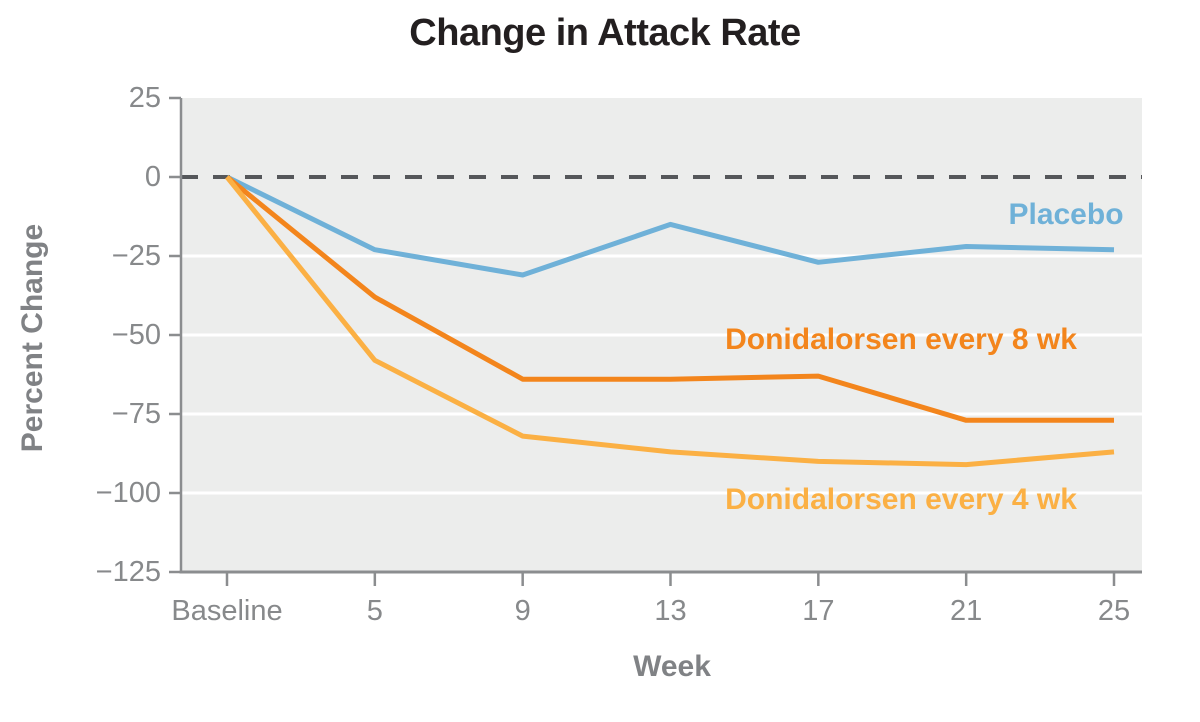  What do you see at coordinates (901, 339) in the screenshot?
I see `series-label-donidalorsen-8wk: Donidalorsen every 8 wk` at bounding box center [901, 339].